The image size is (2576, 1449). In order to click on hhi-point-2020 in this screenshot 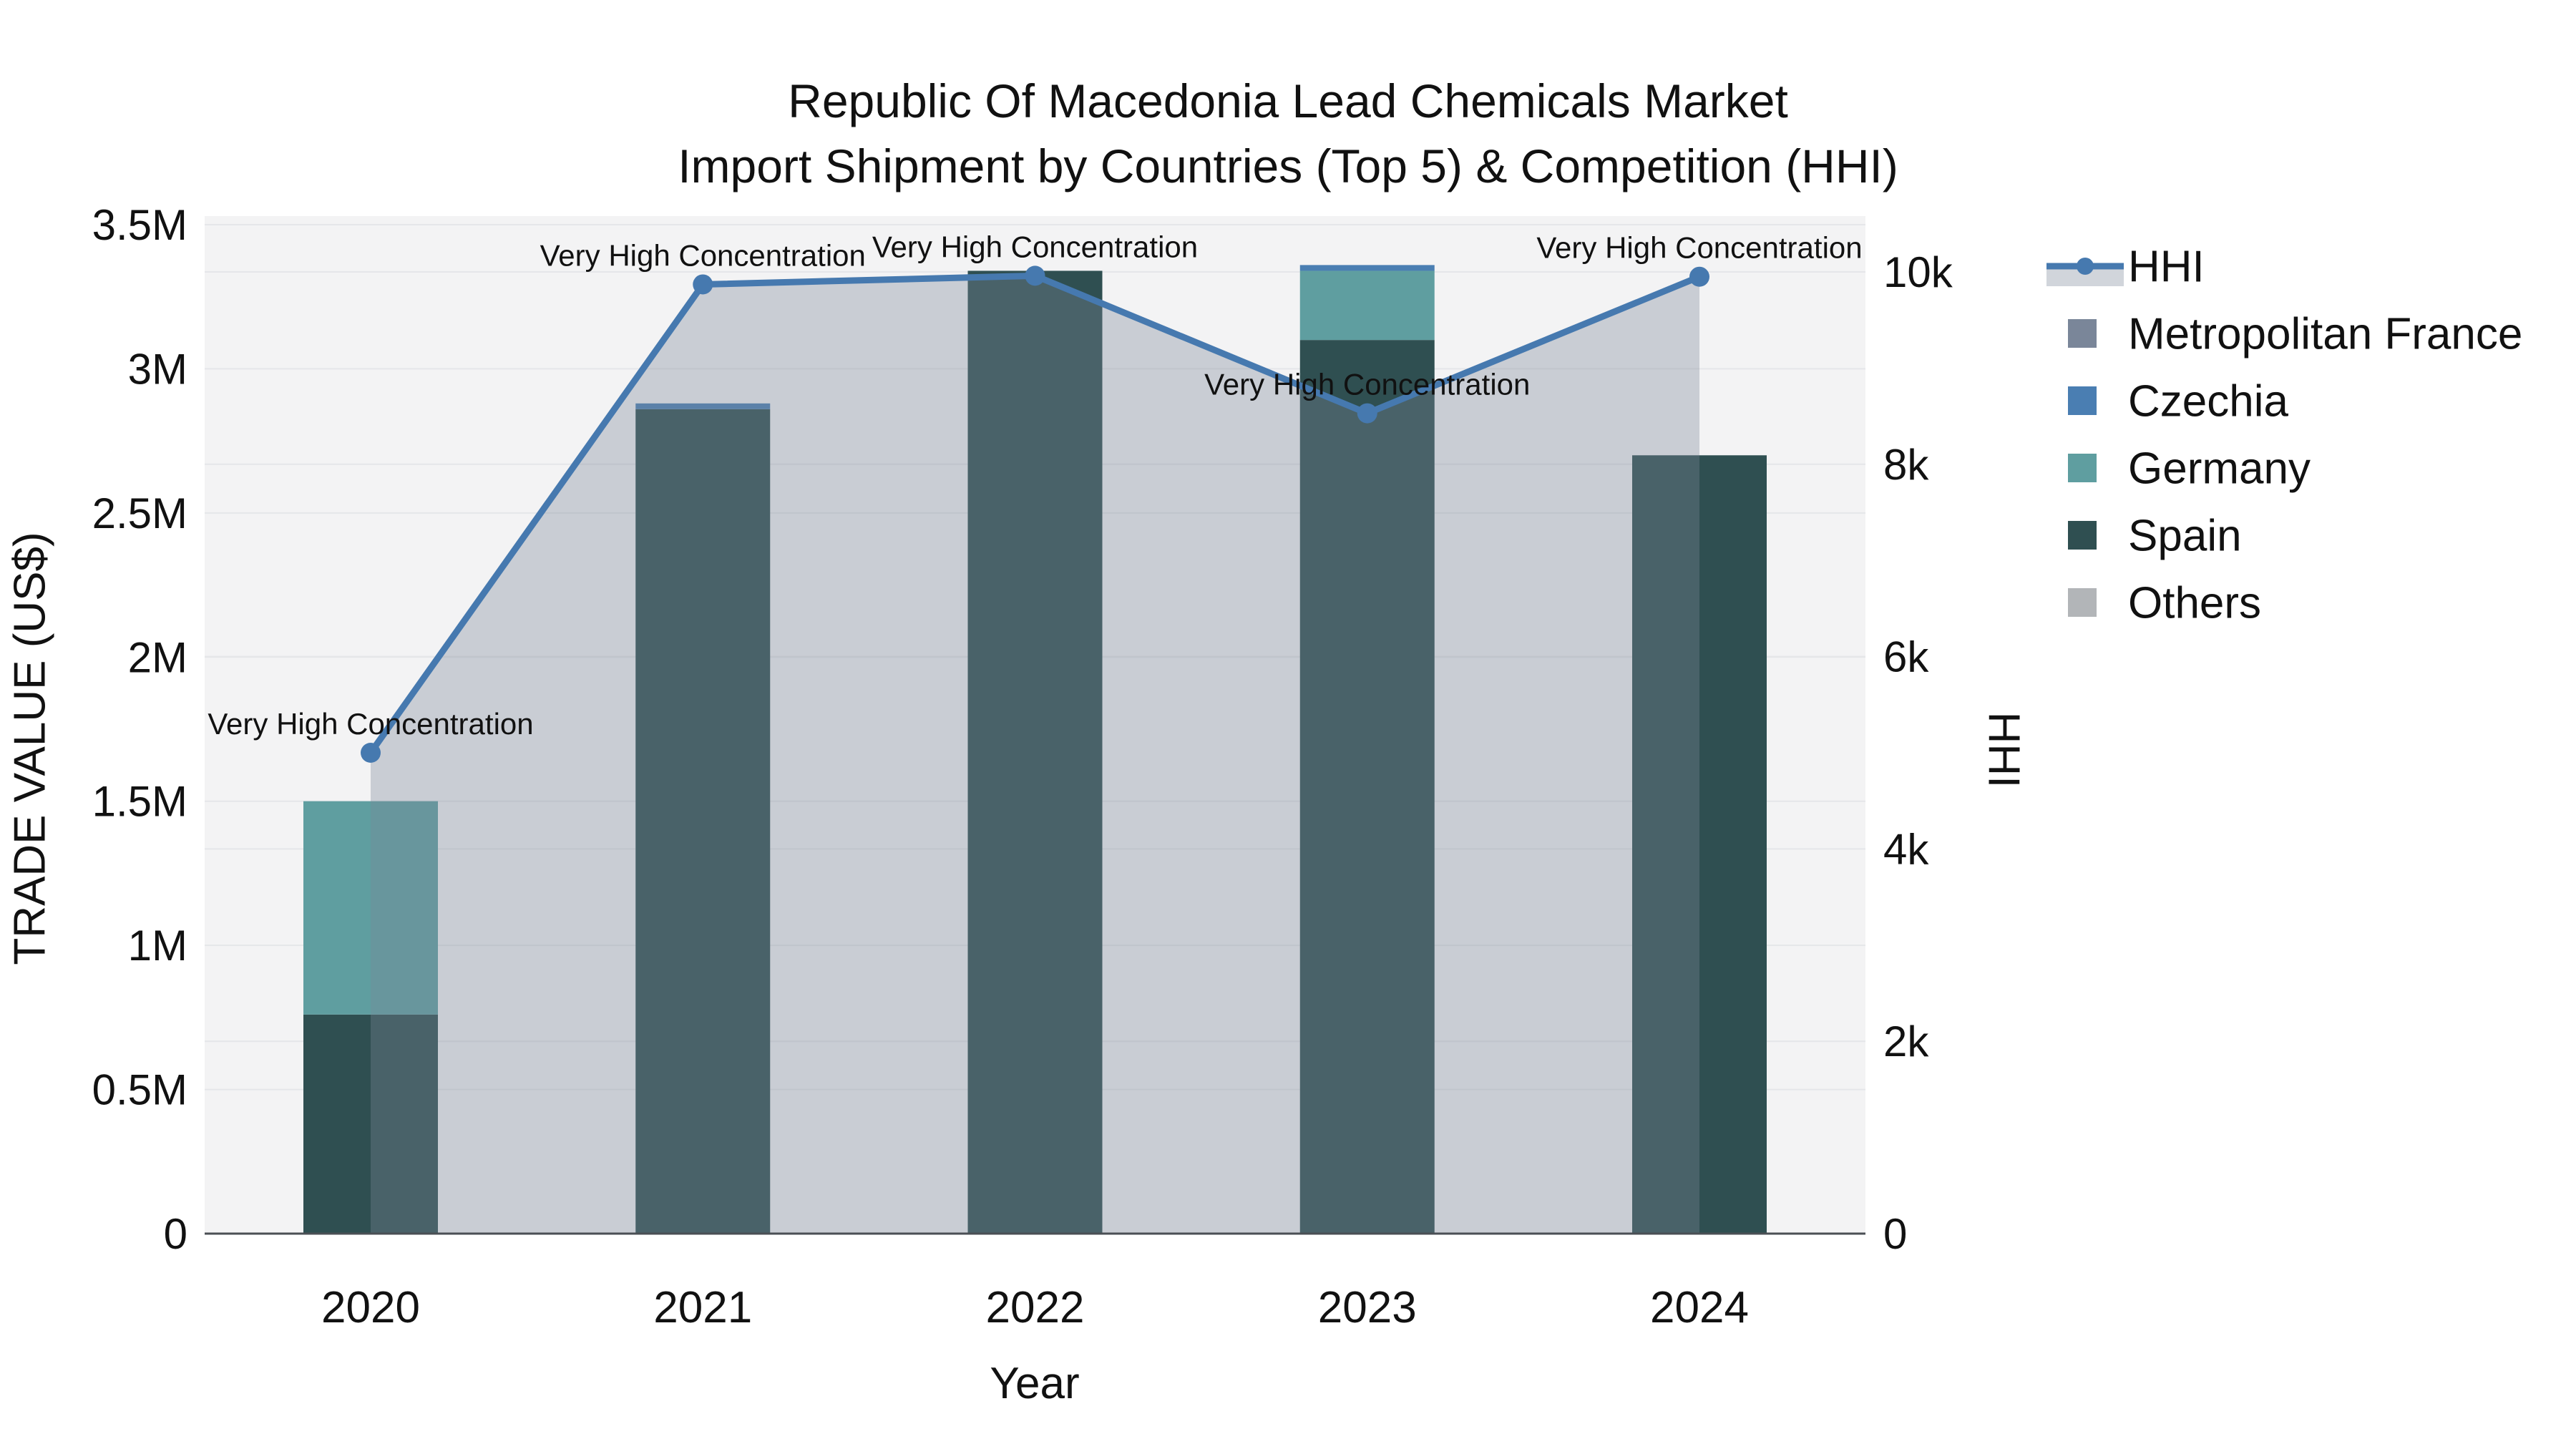, I will do `click(371, 753)`.